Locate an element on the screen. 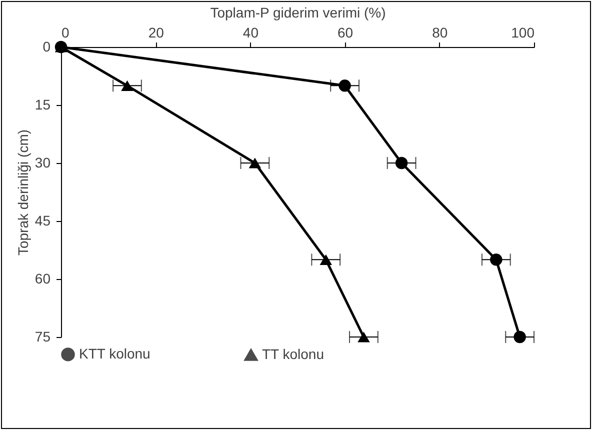  x-axis-title: Toplam-P giderim verimi (%) is located at coordinates (298, 12).